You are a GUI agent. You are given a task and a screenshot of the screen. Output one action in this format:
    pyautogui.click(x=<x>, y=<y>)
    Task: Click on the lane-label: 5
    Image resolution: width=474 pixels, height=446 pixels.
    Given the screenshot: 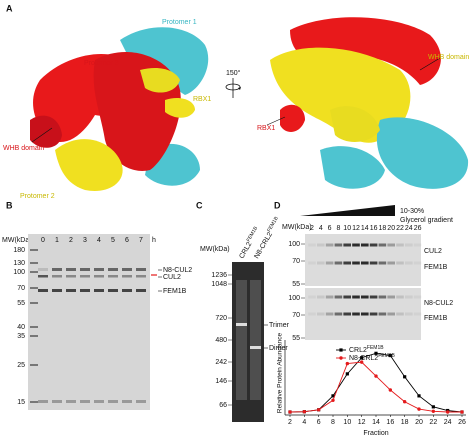 What is the action you would take?
    pyautogui.click(x=113, y=240)
    